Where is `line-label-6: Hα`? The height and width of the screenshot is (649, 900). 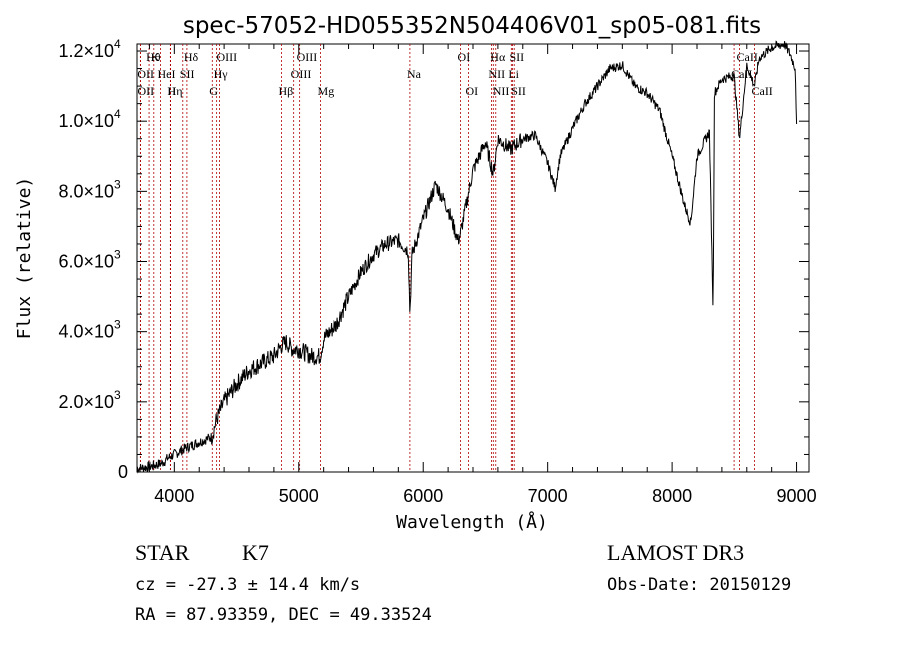
line-label-6: Hα is located at coordinates (498, 57).